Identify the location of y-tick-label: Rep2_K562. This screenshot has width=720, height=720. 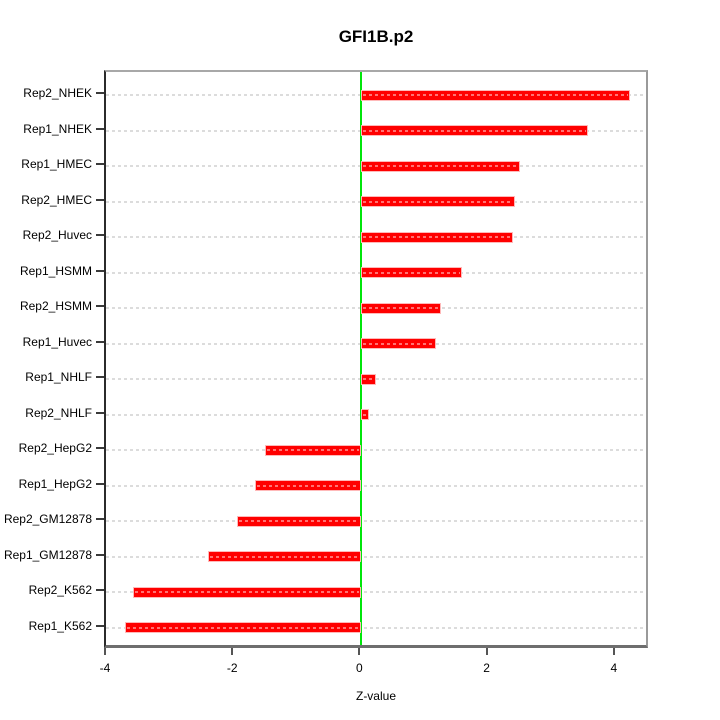
(60, 590).